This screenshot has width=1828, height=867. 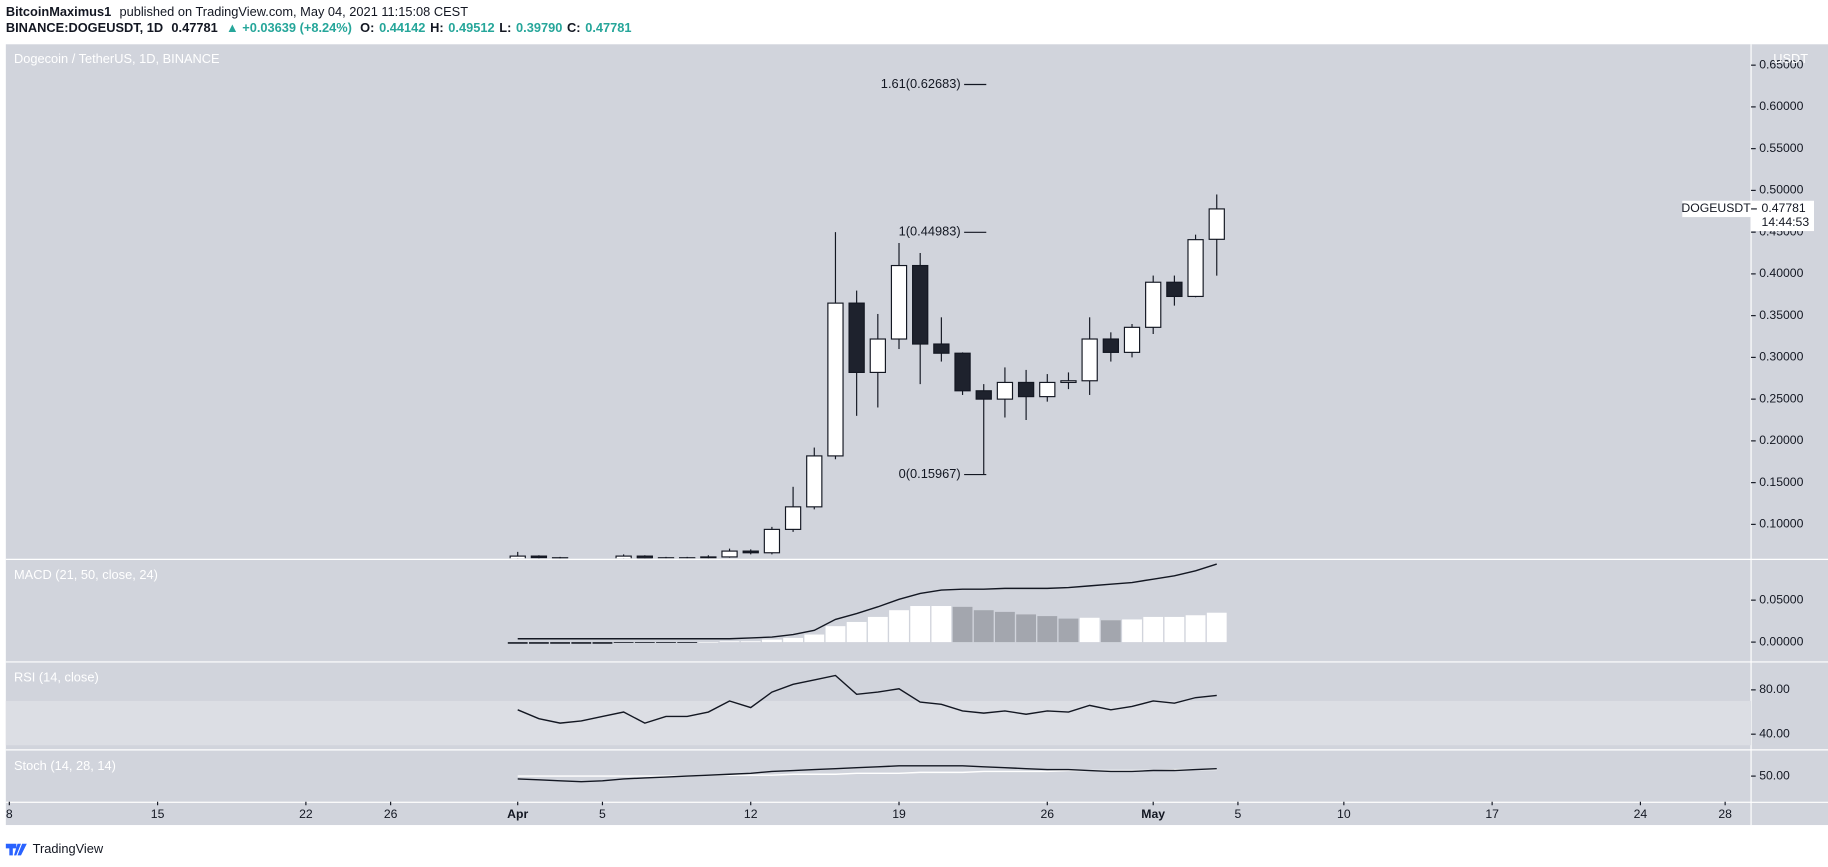 I want to click on price-box, so click(x=1783, y=216).